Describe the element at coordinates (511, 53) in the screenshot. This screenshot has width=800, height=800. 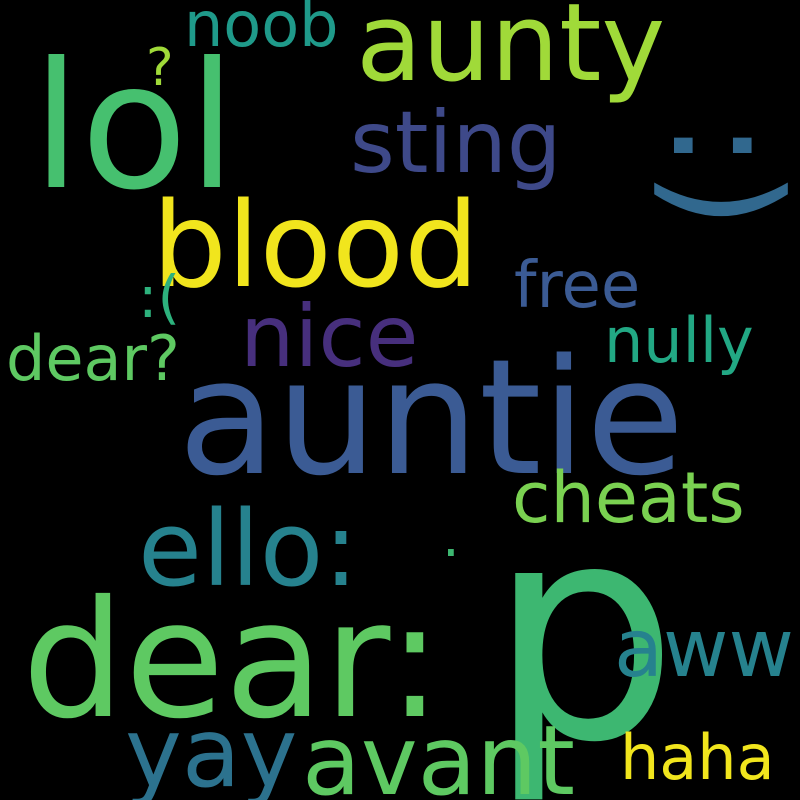
I see `word-aunty: aunty` at that location.